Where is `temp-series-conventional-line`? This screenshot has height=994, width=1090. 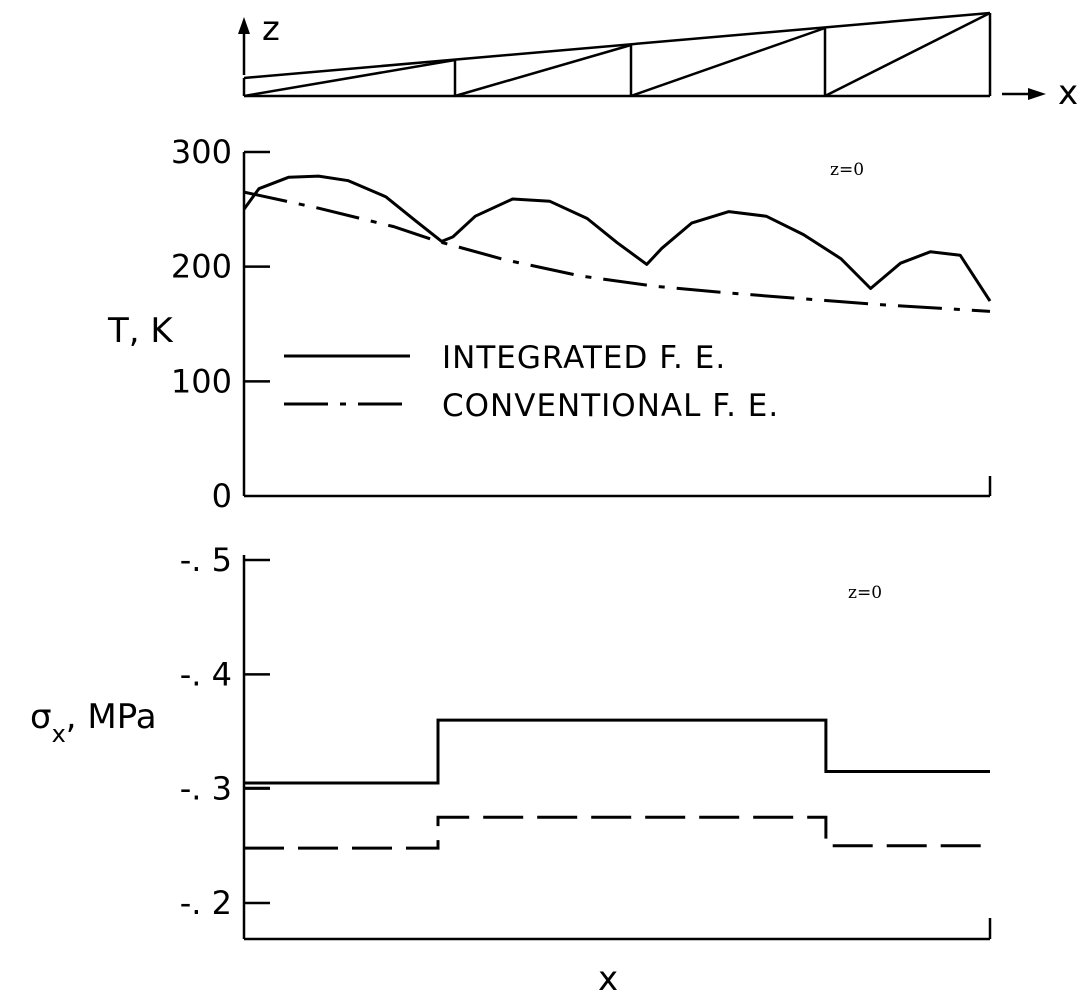
temp-series-conventional-line is located at coordinates (617, 251).